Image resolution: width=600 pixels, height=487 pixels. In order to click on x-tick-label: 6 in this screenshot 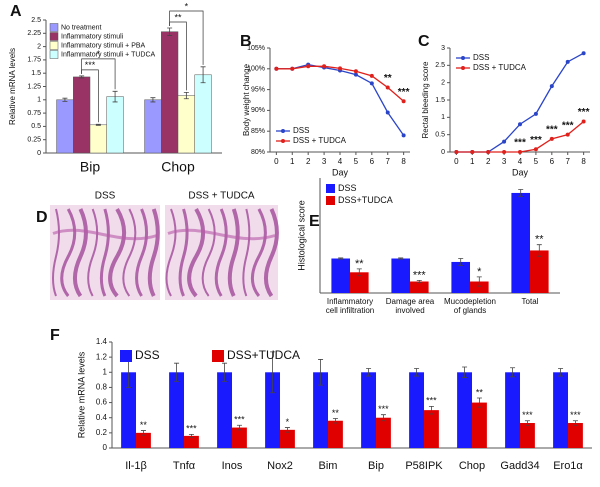, I will do `click(372, 161)`.